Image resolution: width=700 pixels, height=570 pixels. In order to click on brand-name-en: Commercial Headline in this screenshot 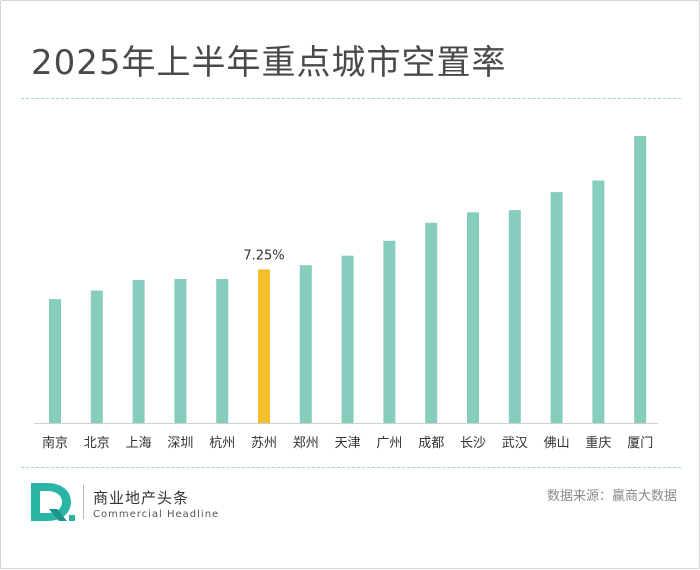, I will do `click(156, 514)`.